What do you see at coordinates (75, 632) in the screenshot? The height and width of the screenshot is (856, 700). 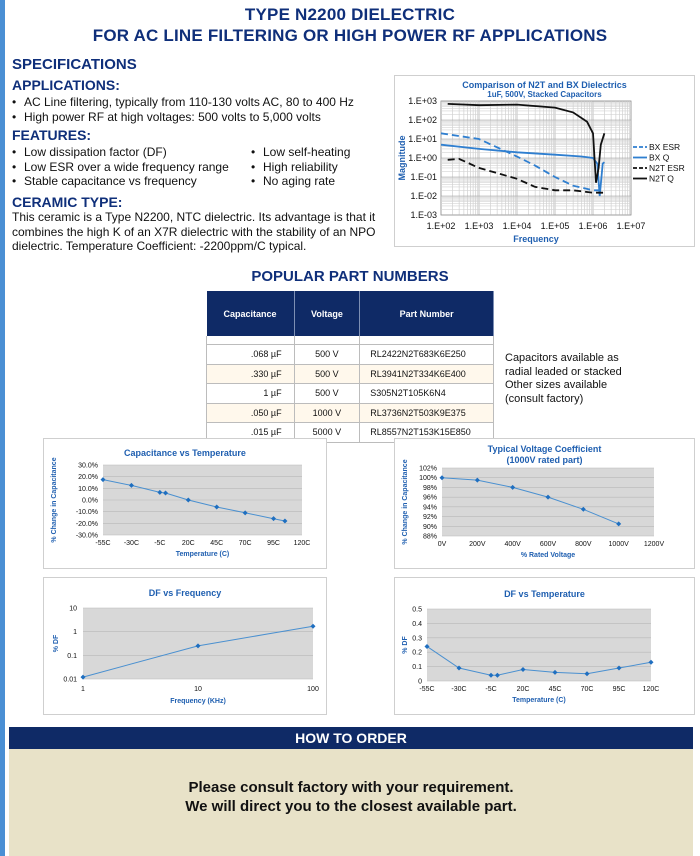 I see `y-tick-label: 1` at bounding box center [75, 632].